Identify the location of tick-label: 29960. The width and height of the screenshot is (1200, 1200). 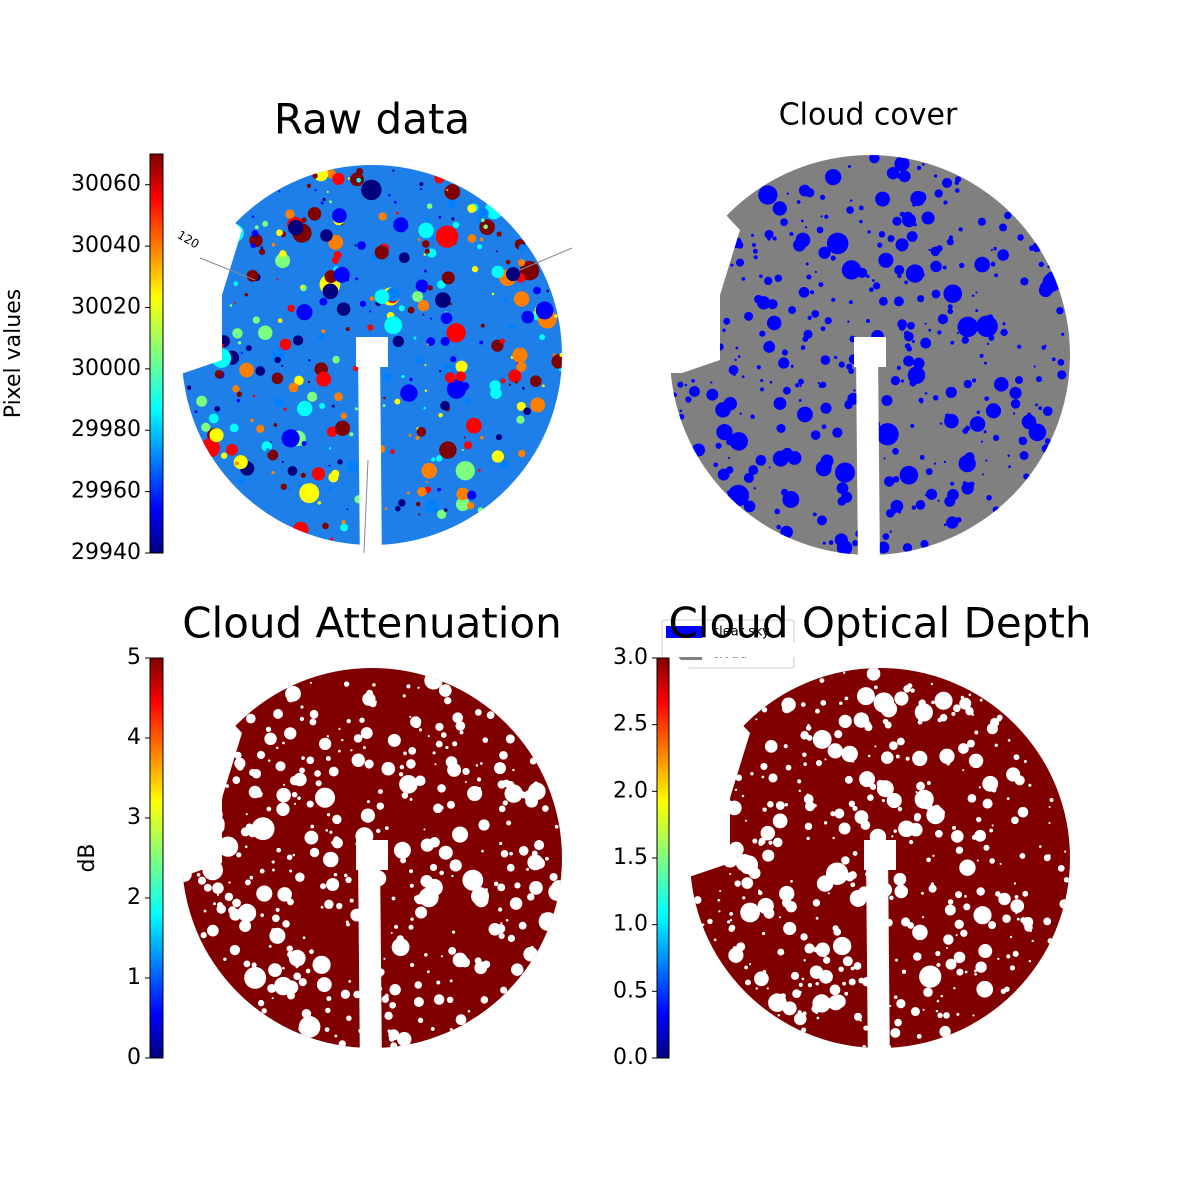
(106, 491).